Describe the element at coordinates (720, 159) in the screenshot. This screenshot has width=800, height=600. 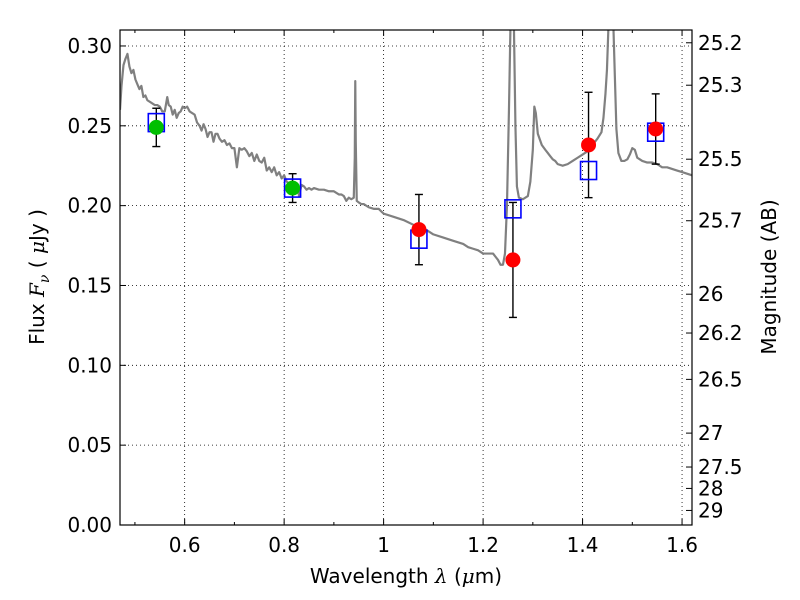
I see `mag-tick-label: 25.5` at that location.